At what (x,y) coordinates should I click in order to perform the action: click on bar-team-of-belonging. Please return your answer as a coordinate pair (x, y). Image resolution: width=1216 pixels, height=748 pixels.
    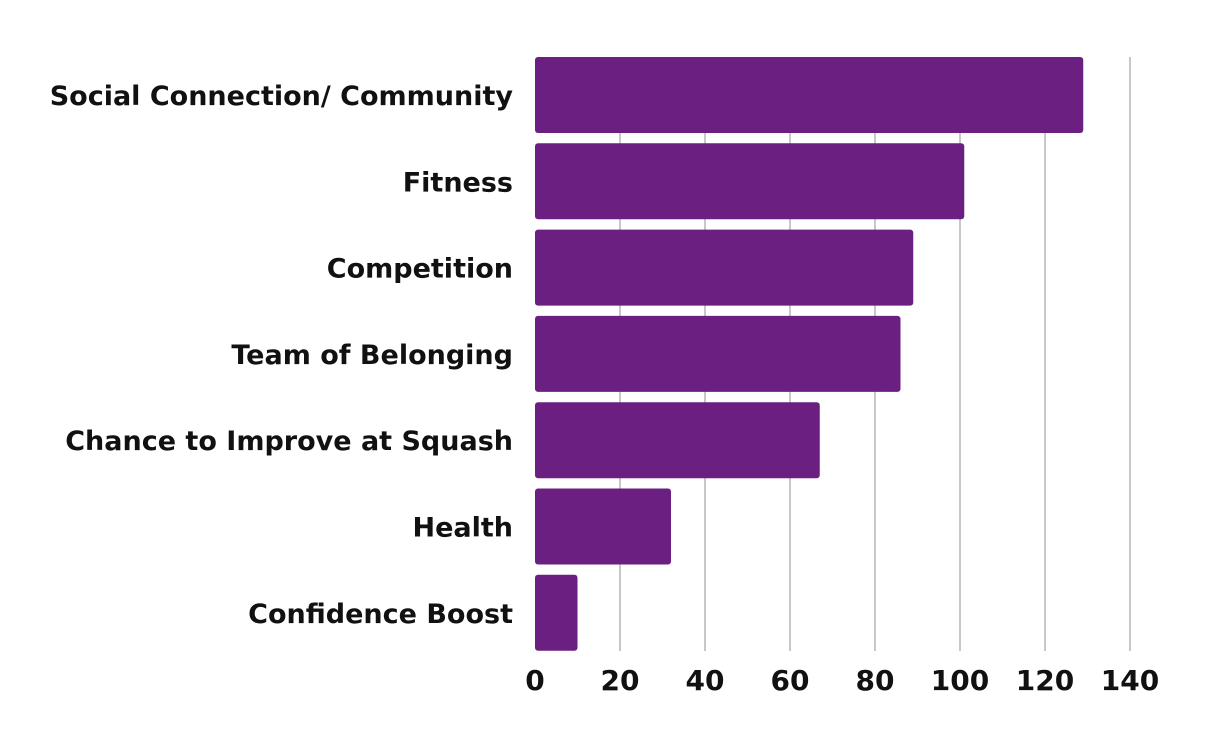
    Looking at the image, I should click on (718, 353).